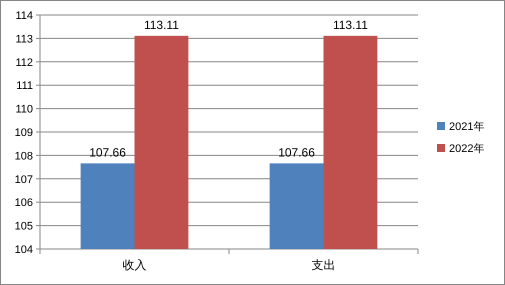 The width and height of the screenshot is (505, 285). Describe the element at coordinates (23, 250) in the screenshot. I see `y-tick-label: 104` at that location.